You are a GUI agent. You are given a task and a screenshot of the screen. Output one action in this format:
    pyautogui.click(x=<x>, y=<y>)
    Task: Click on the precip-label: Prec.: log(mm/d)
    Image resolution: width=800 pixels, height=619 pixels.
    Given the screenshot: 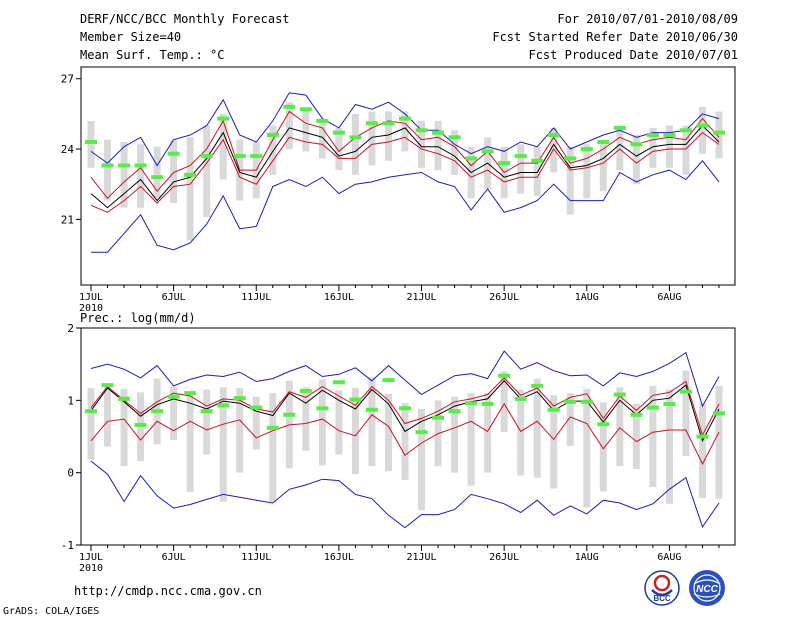 What is the action you would take?
    pyautogui.click(x=138, y=318)
    